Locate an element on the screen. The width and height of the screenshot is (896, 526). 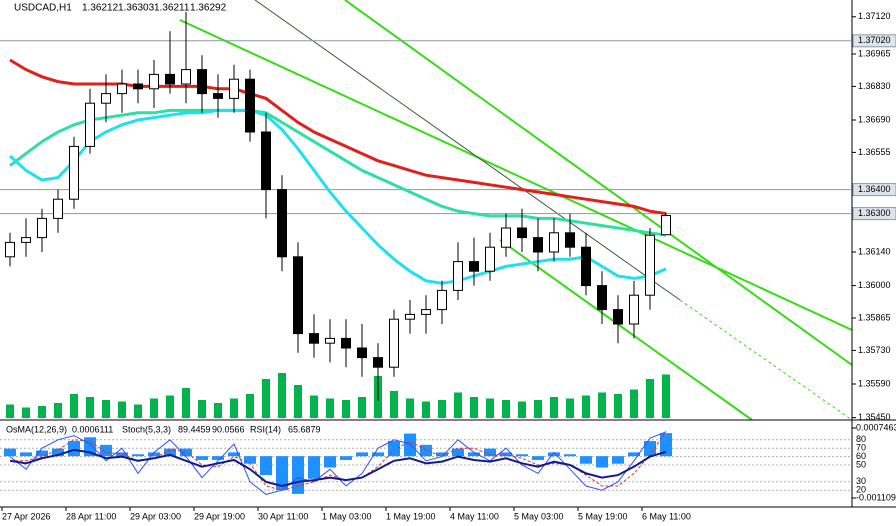
x-tick-label: 4 May 11:00 is located at coordinates (474, 516).